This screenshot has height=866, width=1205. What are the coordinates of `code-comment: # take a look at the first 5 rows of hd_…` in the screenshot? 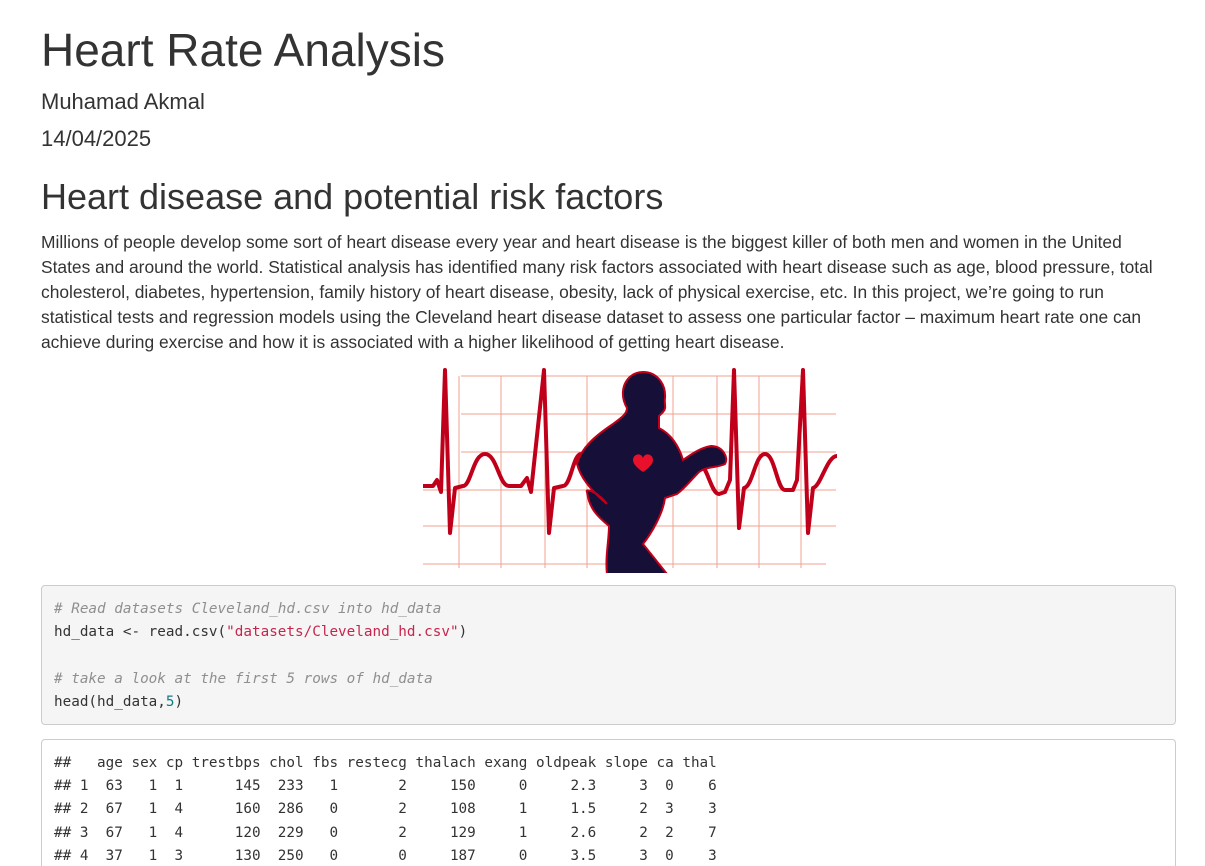 It's located at (243, 678).